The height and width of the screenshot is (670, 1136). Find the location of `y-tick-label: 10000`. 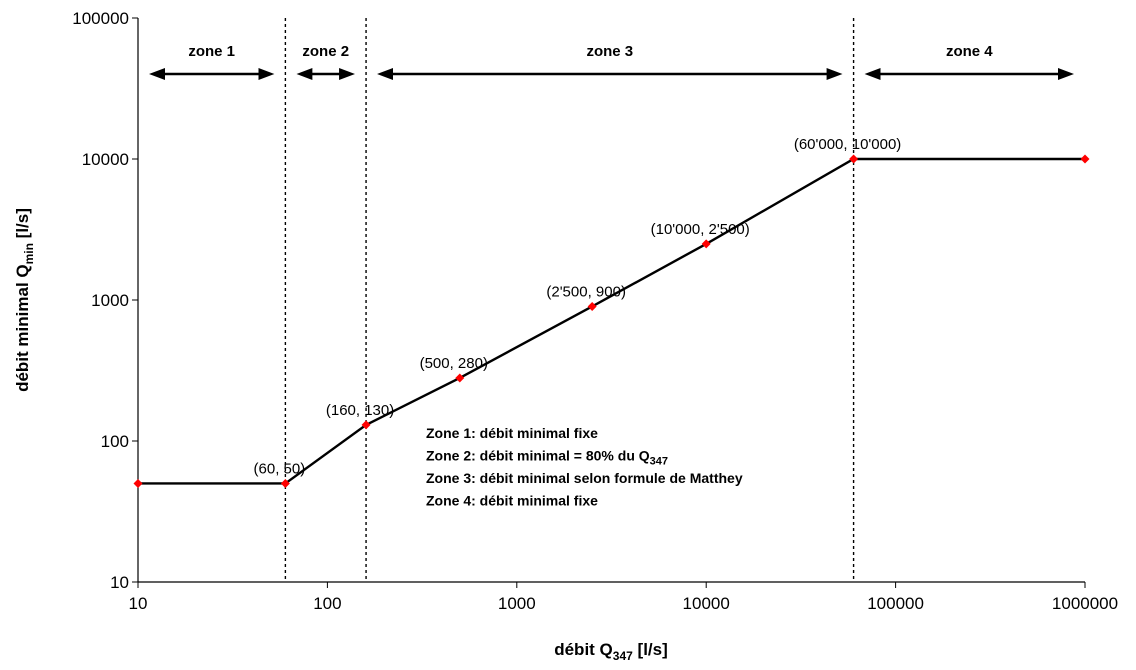

y-tick-label: 10000 is located at coordinates (105, 159).